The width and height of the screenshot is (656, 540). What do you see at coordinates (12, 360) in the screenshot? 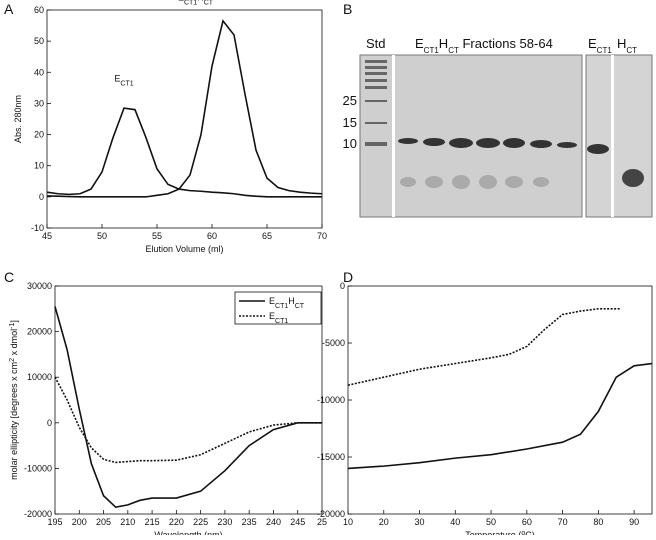
I see `label-part: 2` at bounding box center [12, 360].